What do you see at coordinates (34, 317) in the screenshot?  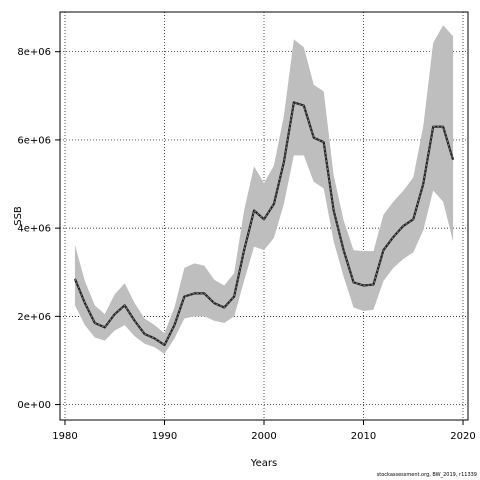 I see `y-tick-label-2e+06: 2e+06` at bounding box center [34, 317].